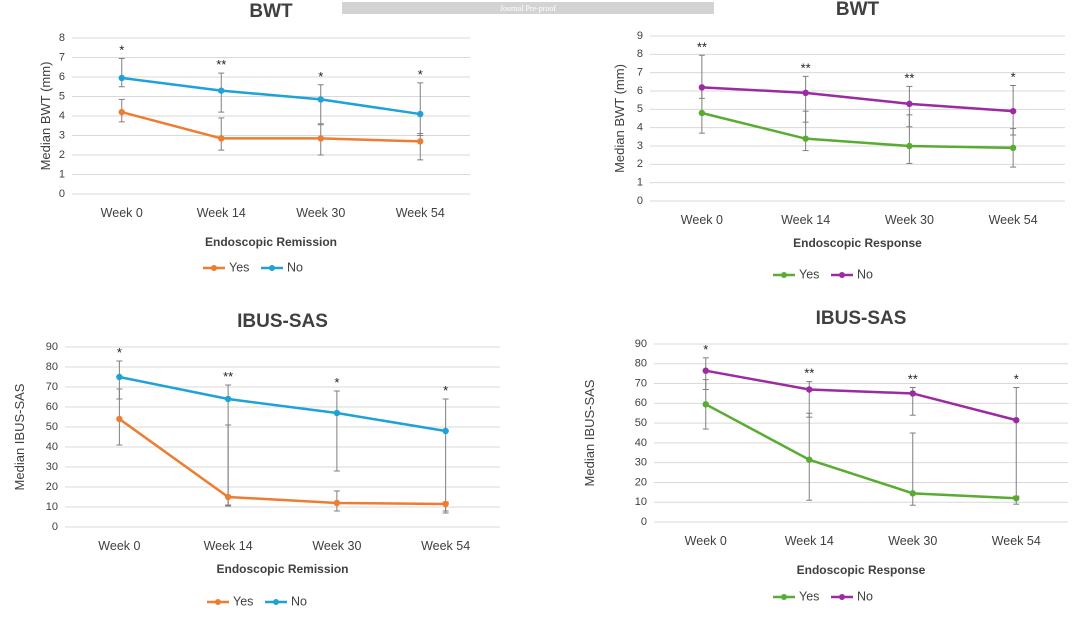 The width and height of the screenshot is (1080, 621). What do you see at coordinates (640, 91) in the screenshot?
I see `y-tick-label: 6` at bounding box center [640, 91].